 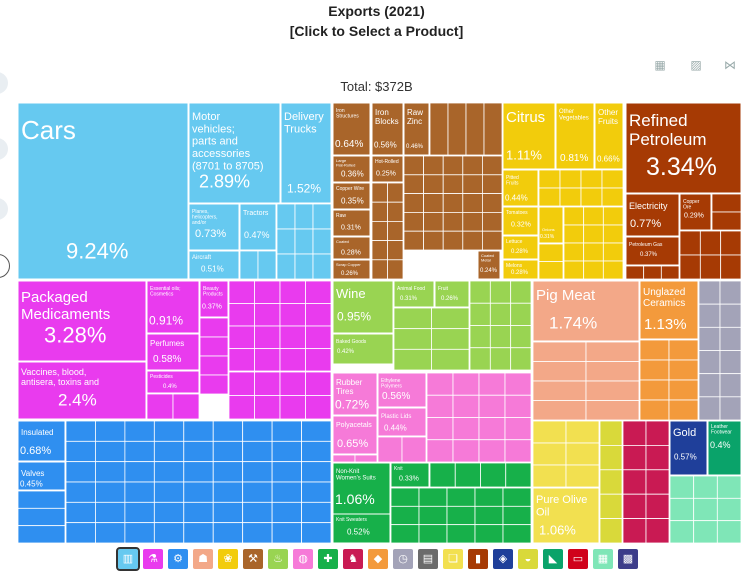 What do you see at coordinates (351, 169) in the screenshot?
I see `treemap-tile-largeflat: Large Flat-Rolled 0.36%` at bounding box center [351, 169].